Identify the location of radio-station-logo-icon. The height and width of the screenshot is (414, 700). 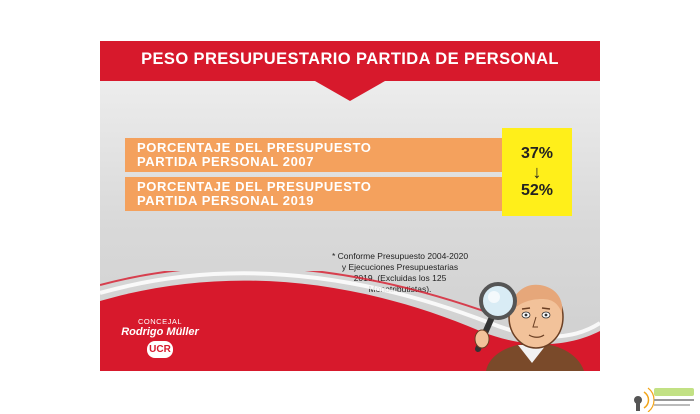
(664, 399).